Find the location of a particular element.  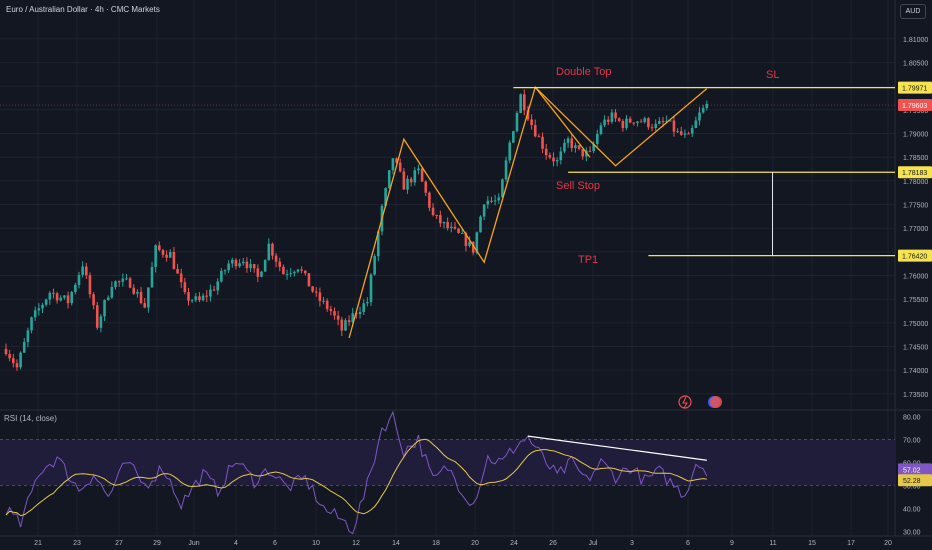

time-tick-label: 23 is located at coordinates (77, 543).